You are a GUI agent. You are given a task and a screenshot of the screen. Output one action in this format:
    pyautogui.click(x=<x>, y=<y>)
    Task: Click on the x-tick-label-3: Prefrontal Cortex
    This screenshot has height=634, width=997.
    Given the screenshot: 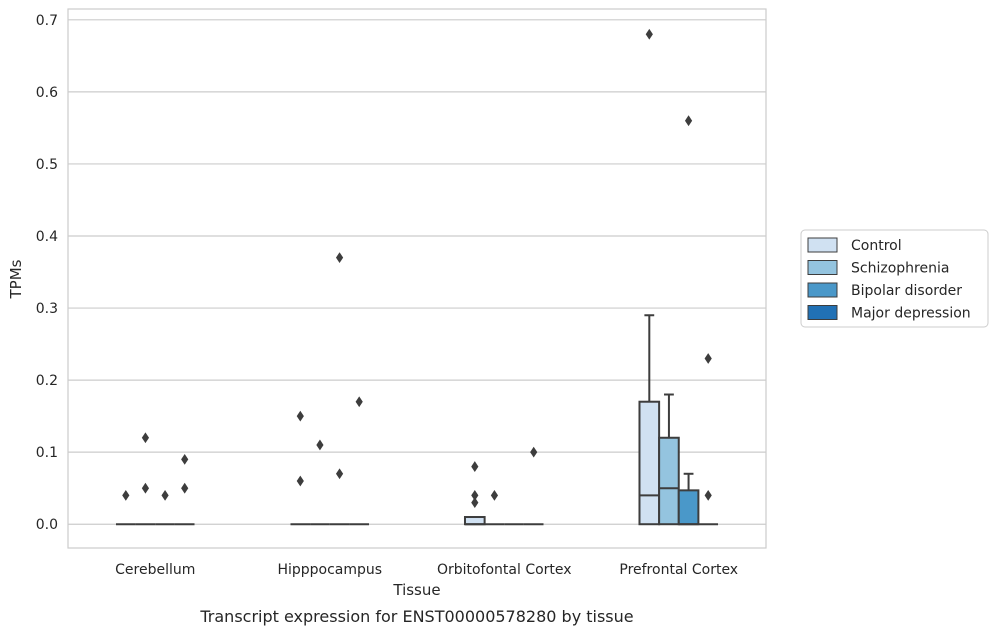 What is the action you would take?
    pyautogui.click(x=678, y=570)
    